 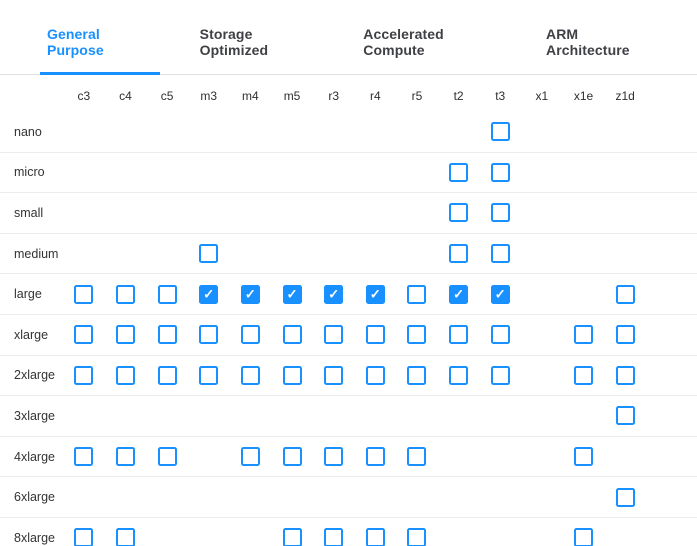 What do you see at coordinates (375, 537) in the screenshot?
I see `checkbox-8xlarge-r4` at bounding box center [375, 537].